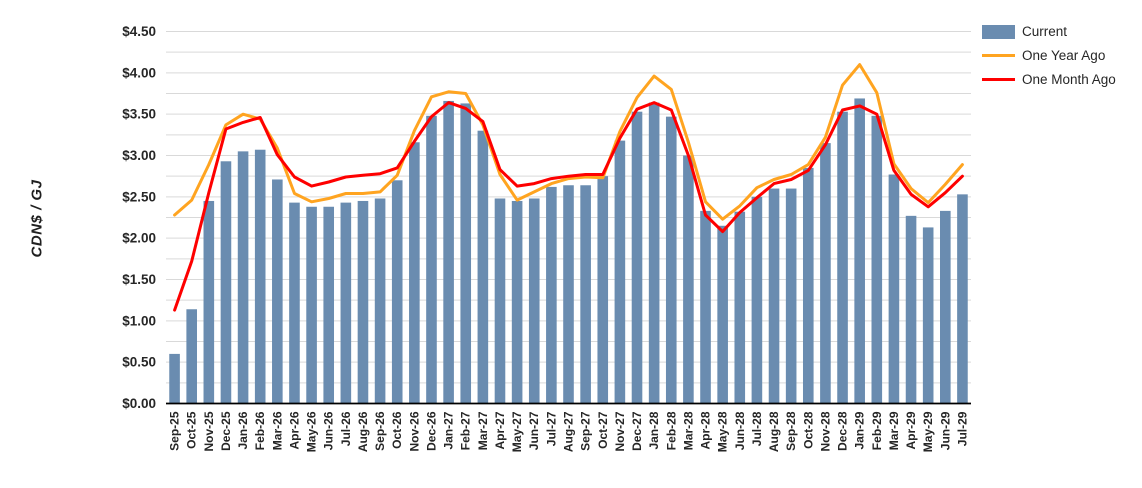 This screenshot has width=1142, height=488. What do you see at coordinates (226, 431) in the screenshot?
I see `x-tick-label: Dec-25` at bounding box center [226, 431].